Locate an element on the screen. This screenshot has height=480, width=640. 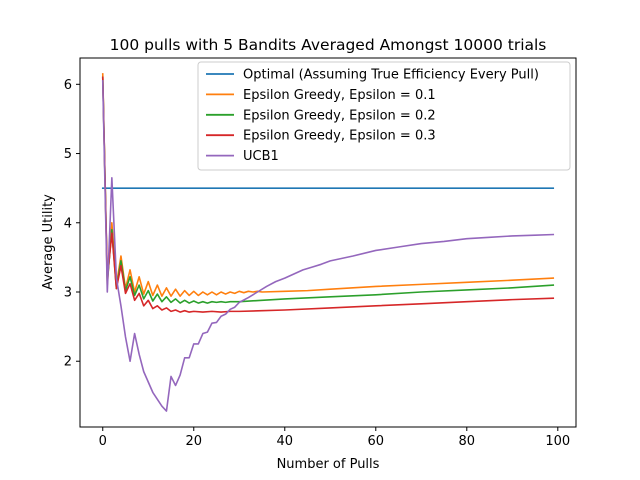
legend-box is located at coordinates (384, 116).